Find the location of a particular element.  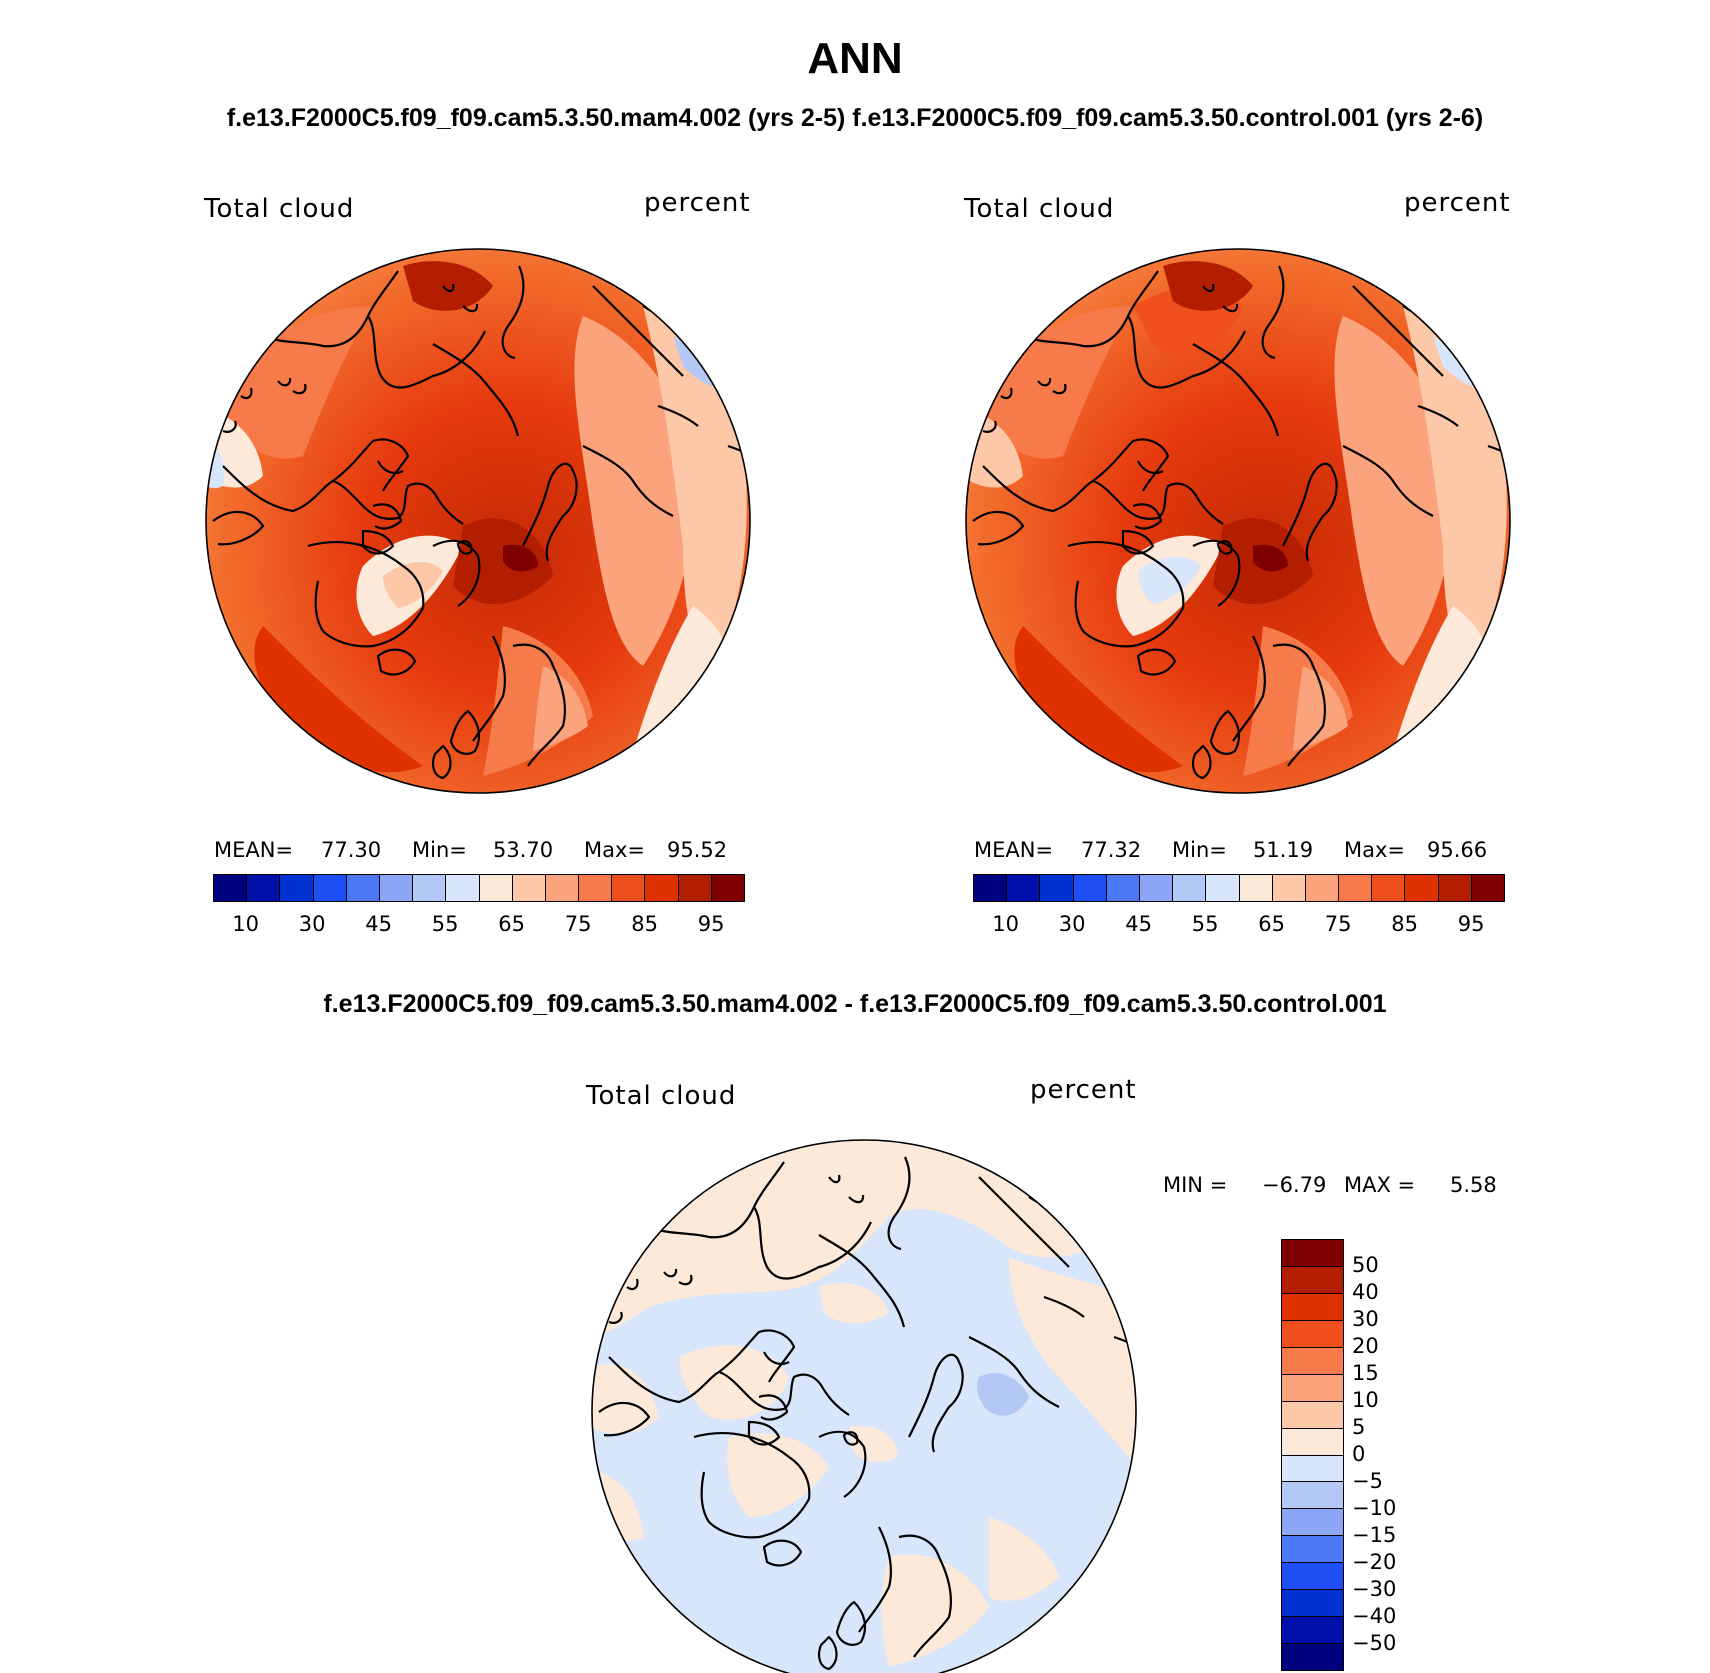

colorbar-tick-label: 40 is located at coordinates (1365, 1292).